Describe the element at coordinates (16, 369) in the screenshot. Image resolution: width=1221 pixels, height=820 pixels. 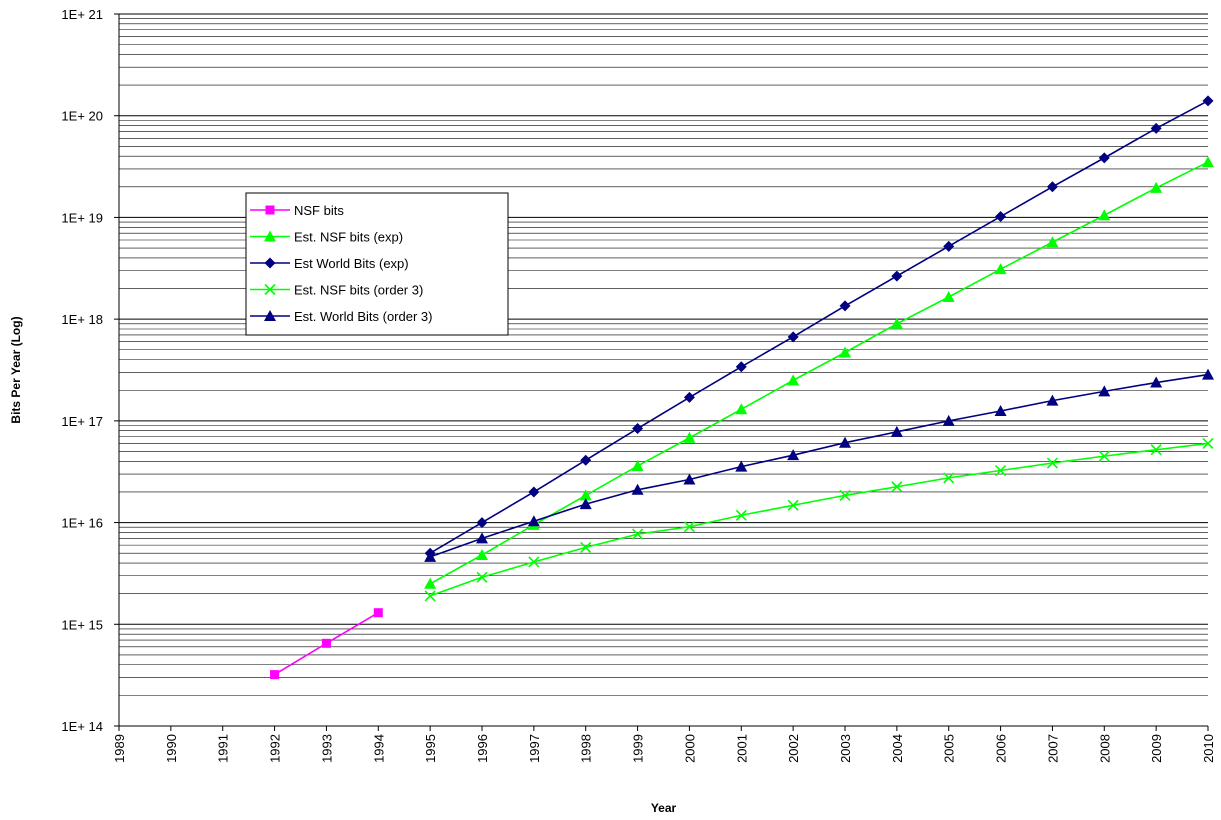
I see `y-axis-title: Bits Per Year (Log)` at that location.